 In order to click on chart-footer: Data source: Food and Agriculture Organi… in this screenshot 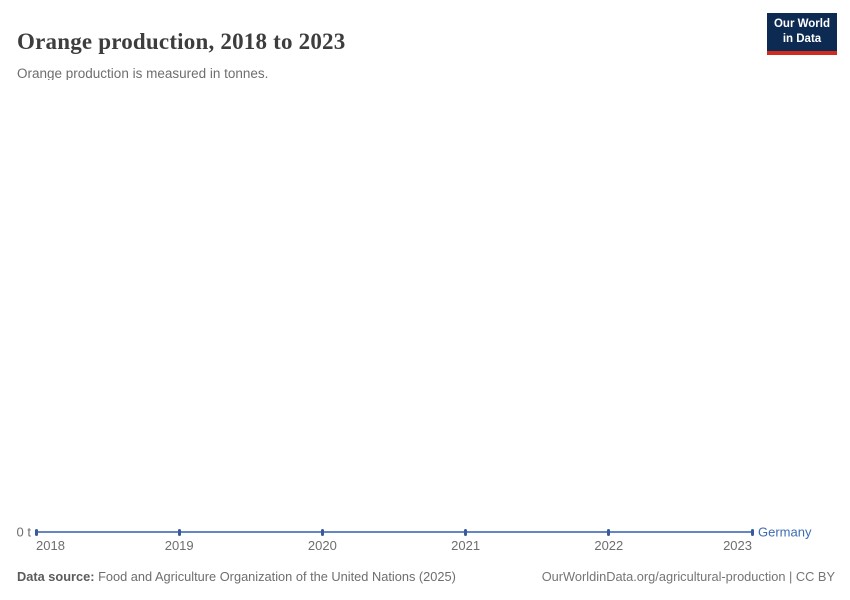, I will do `click(426, 576)`.